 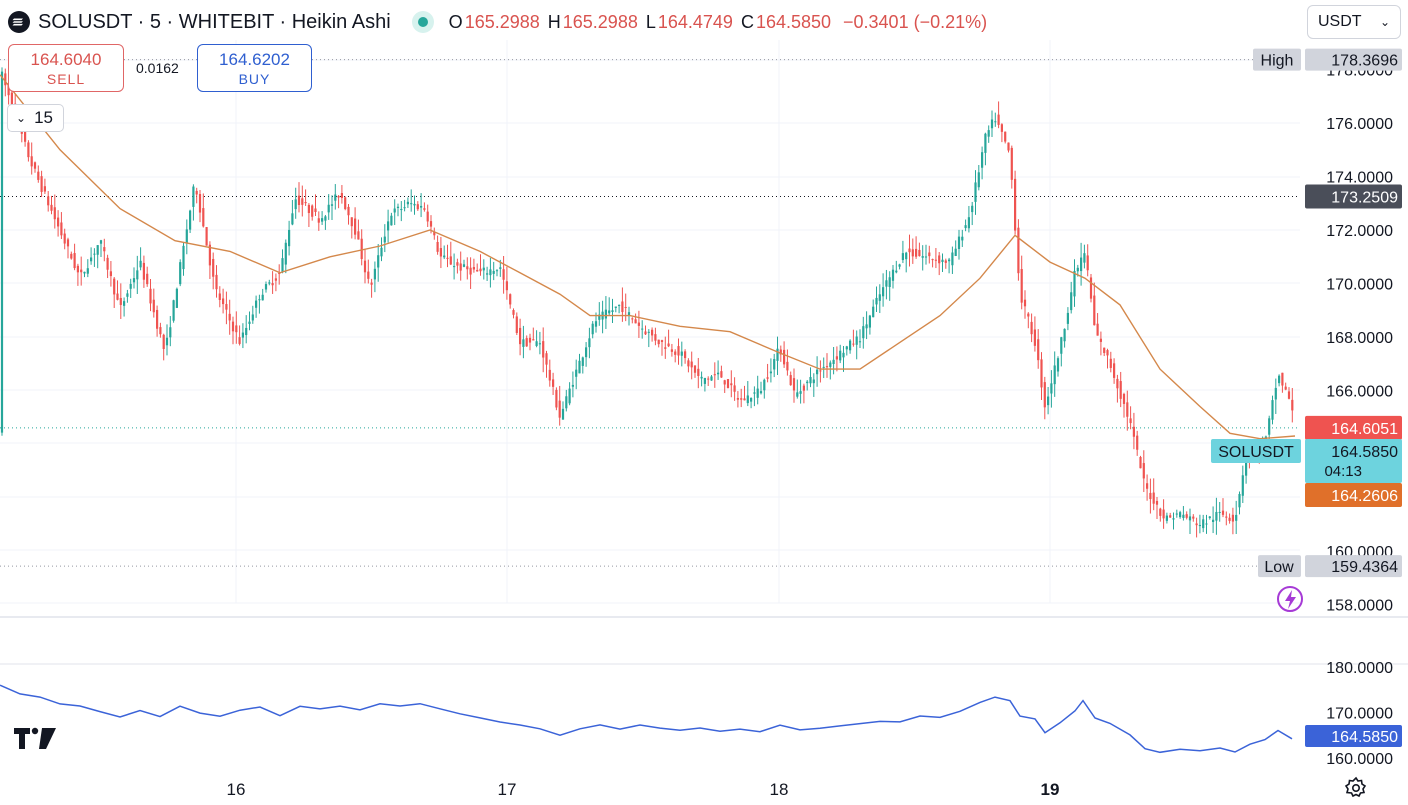 I want to click on currency-select: USDT ⌄, so click(x=1354, y=22).